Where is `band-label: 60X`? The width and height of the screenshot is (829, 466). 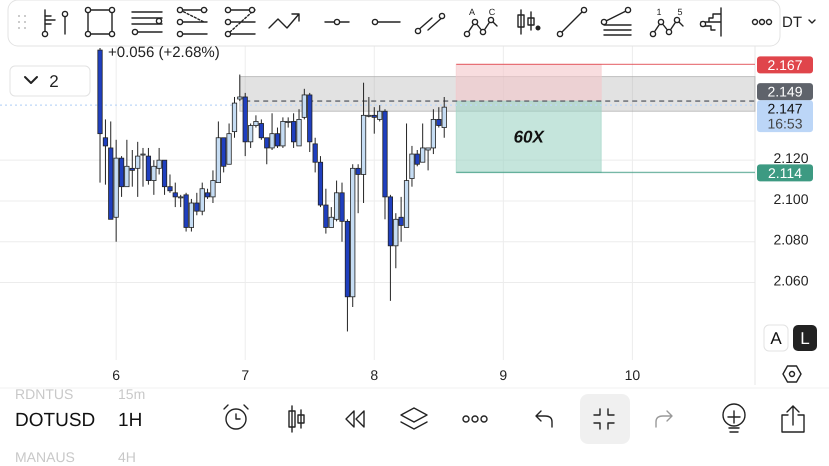 band-label: 60X is located at coordinates (530, 137).